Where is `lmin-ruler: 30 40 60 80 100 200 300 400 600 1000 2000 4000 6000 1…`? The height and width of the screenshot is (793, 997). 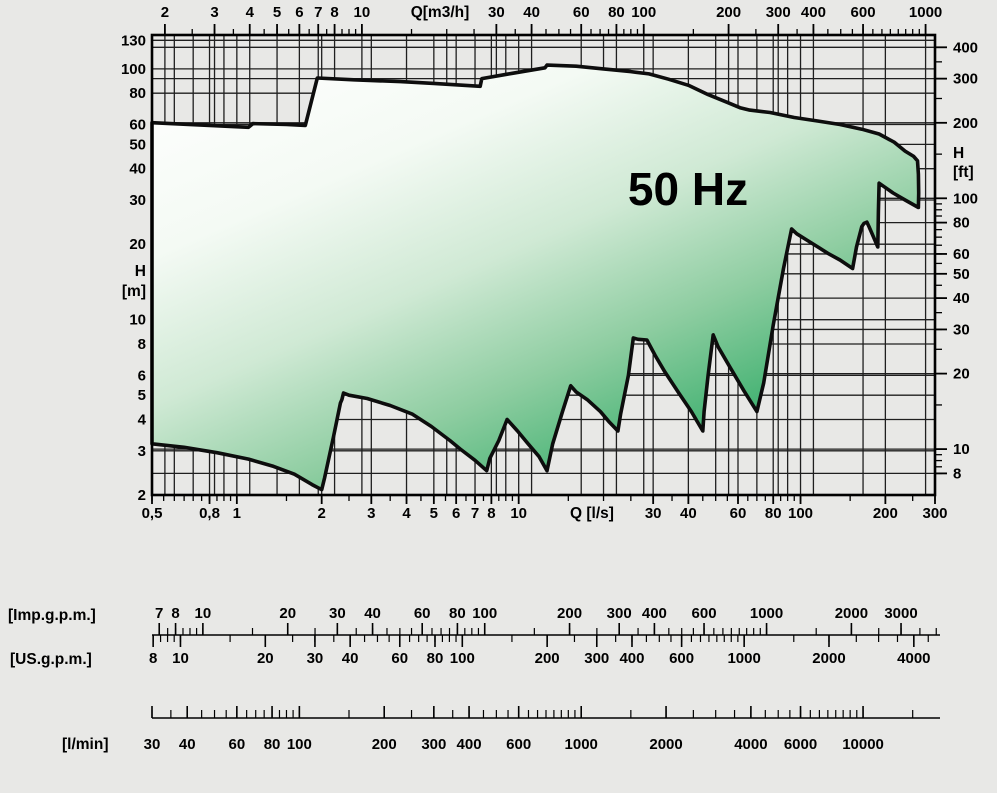 lmin-ruler: 30 40 60 80 100 200 300 400 600 1000 2000 4000 6000 1… is located at coordinates (501, 729).